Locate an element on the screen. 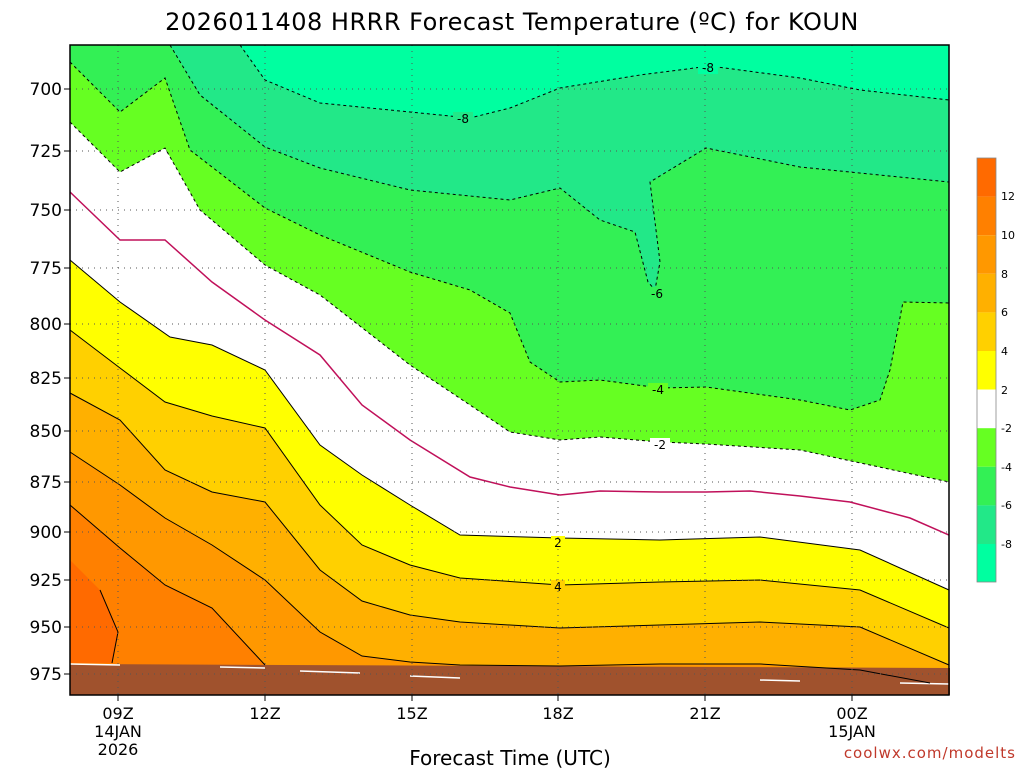 The width and height of the screenshot is (1024, 768). x-tick-label: 15JAN is located at coordinates (852, 731).